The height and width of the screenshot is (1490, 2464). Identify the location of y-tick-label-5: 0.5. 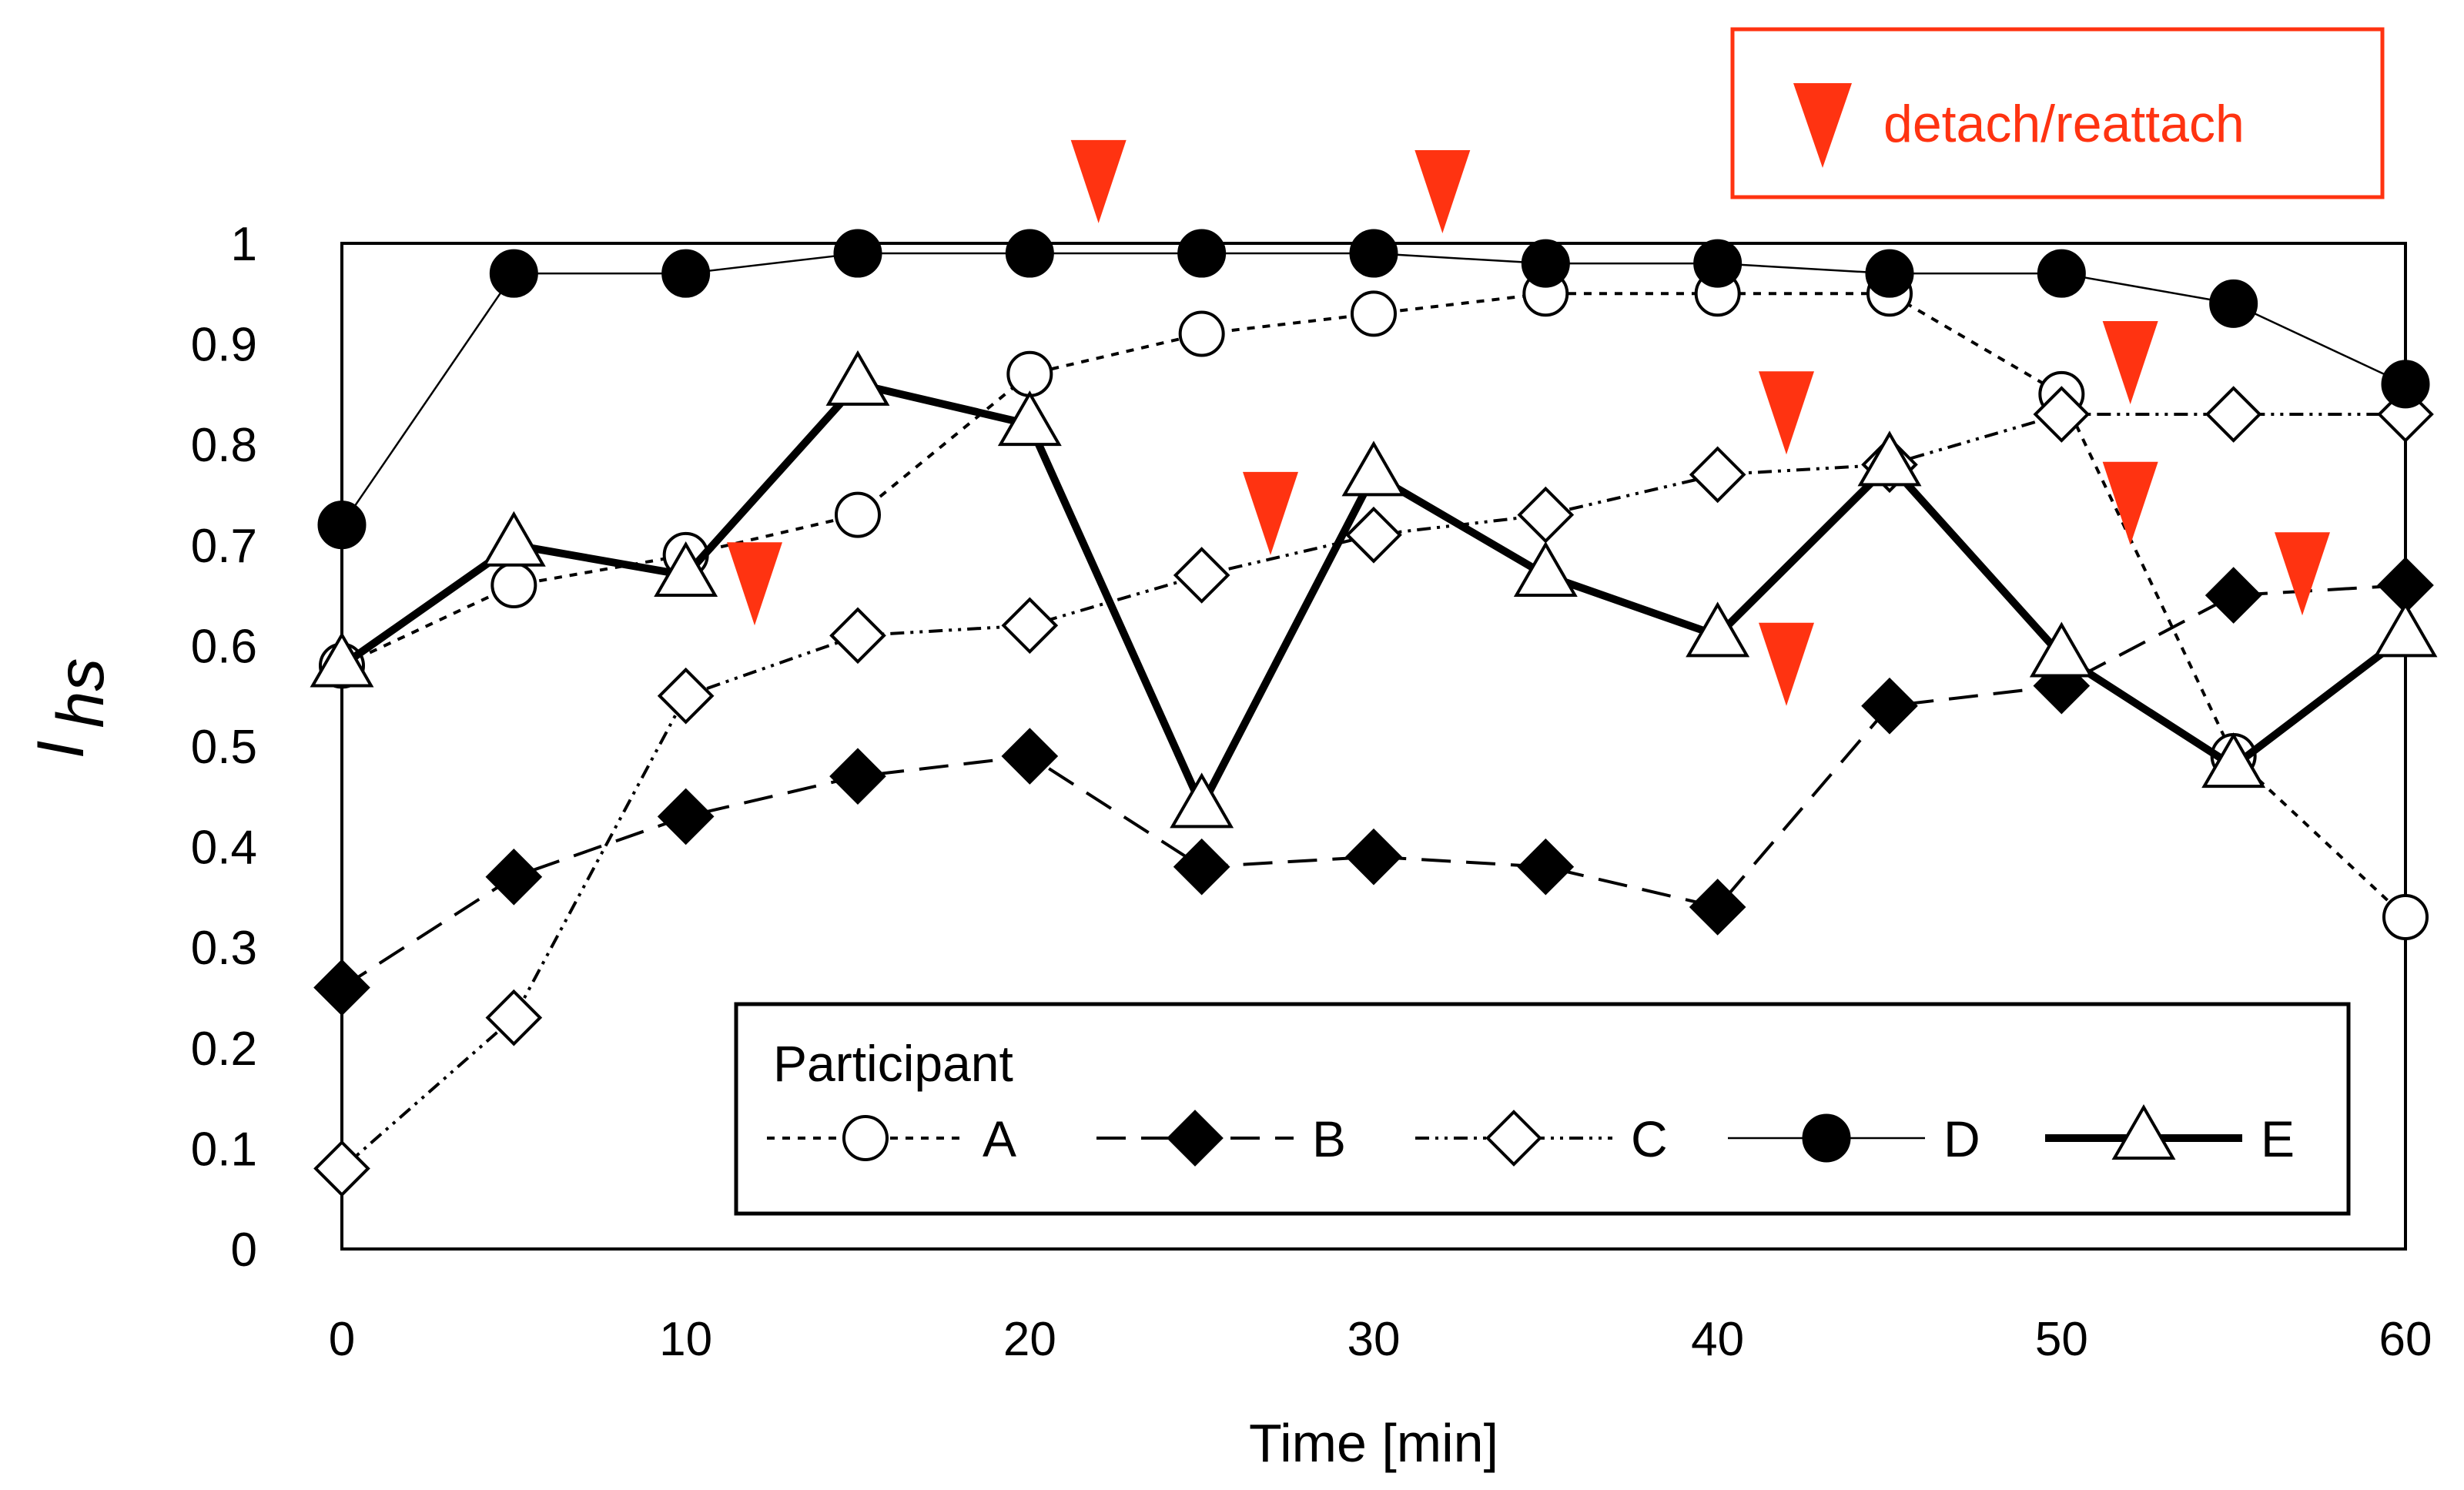
(224, 747).